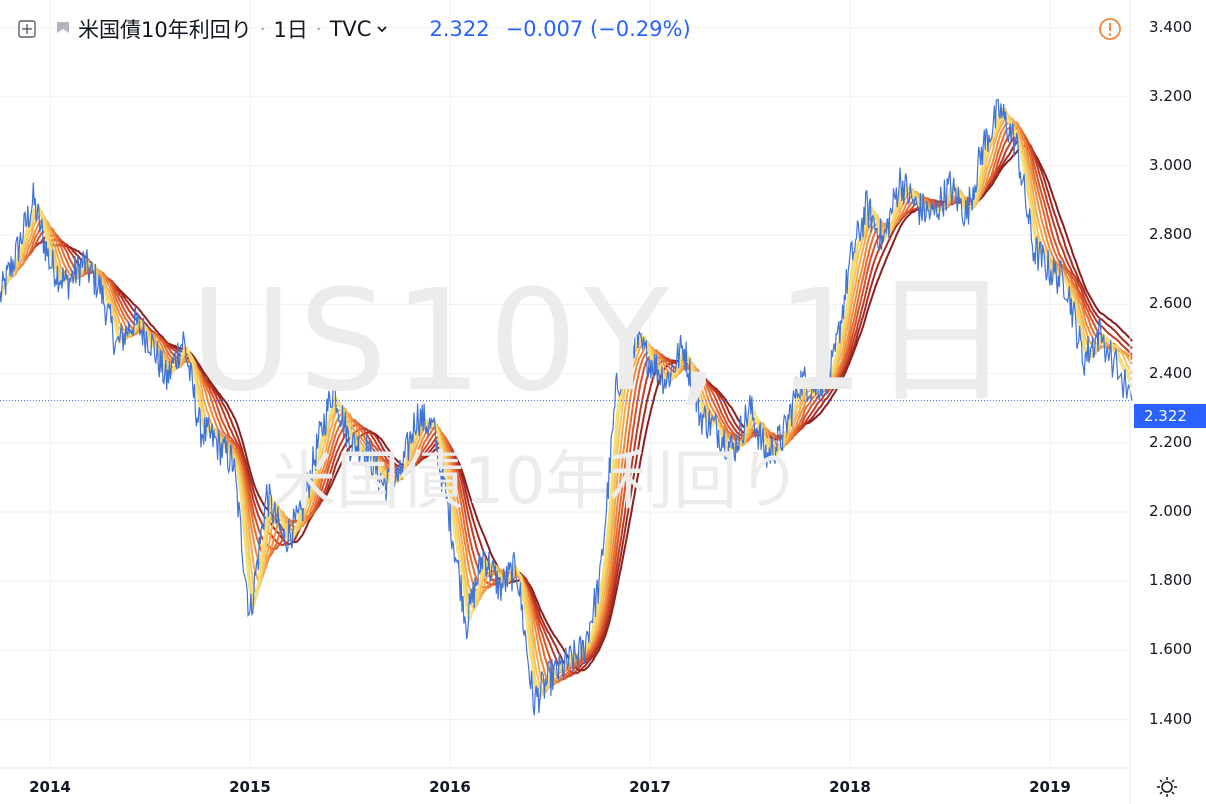  Describe the element at coordinates (1170, 441) in the screenshot. I see `y-tick-label: 2.200` at that location.